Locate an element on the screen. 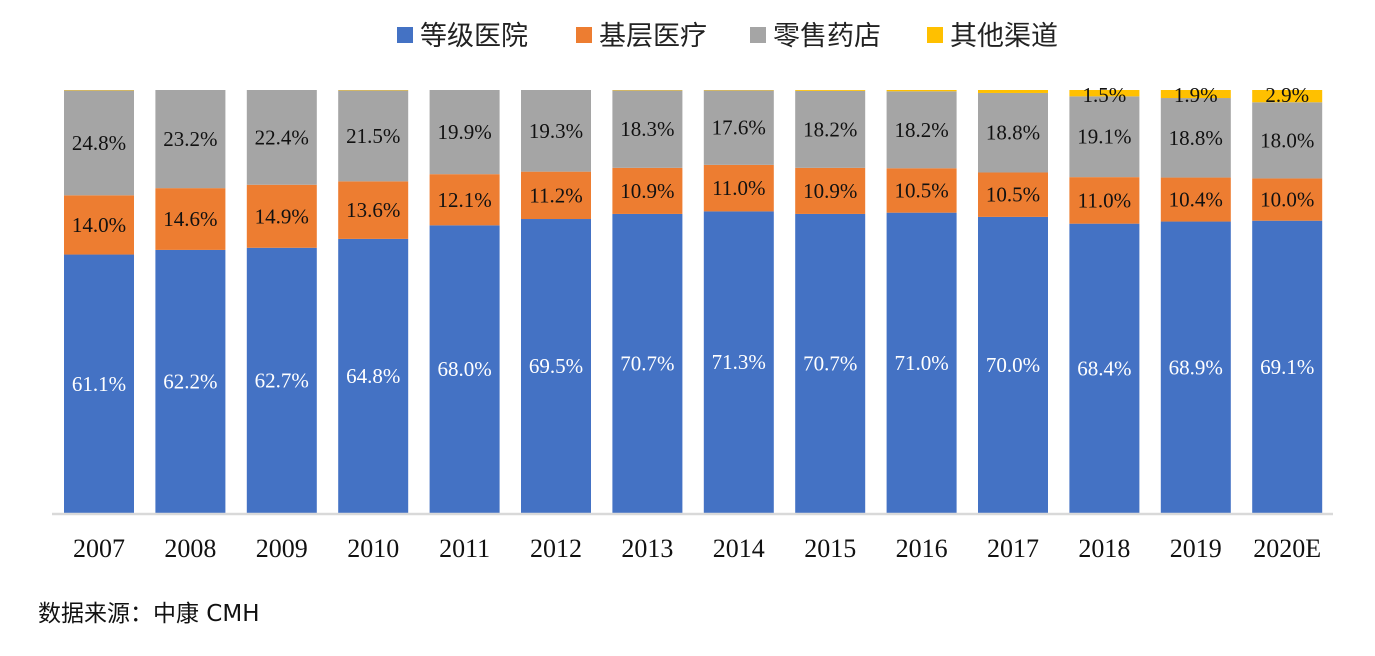 Image resolution: width=1375 pixels, height=656 pixels. data-label-2012-0: 69.5% is located at coordinates (556, 366).